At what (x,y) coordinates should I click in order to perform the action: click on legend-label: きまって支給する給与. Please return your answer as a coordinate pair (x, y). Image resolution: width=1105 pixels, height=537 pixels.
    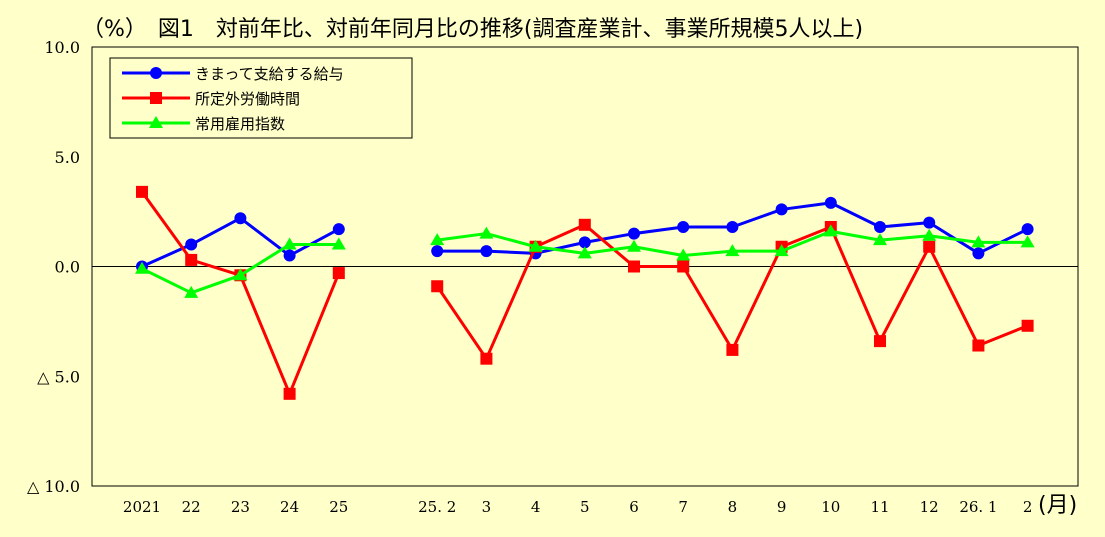
    Looking at the image, I should click on (269, 74).